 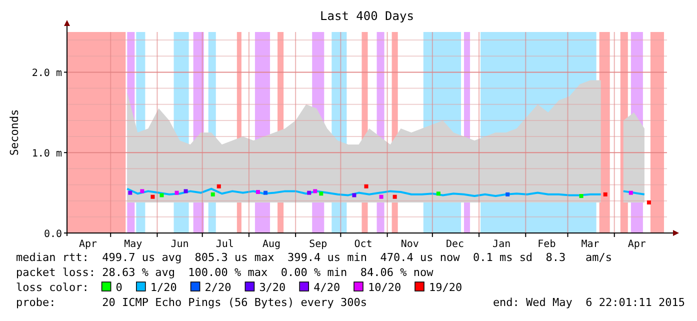 I want to click on x-tick-label: Jul, so click(x=225, y=244).